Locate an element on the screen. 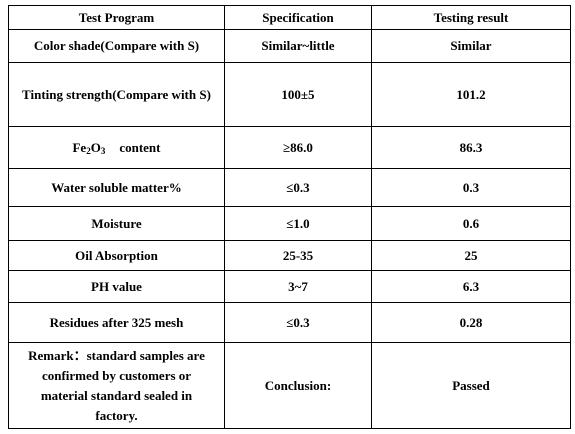 The width and height of the screenshot is (575, 434). result-color-shade: Similar is located at coordinates (471, 45).